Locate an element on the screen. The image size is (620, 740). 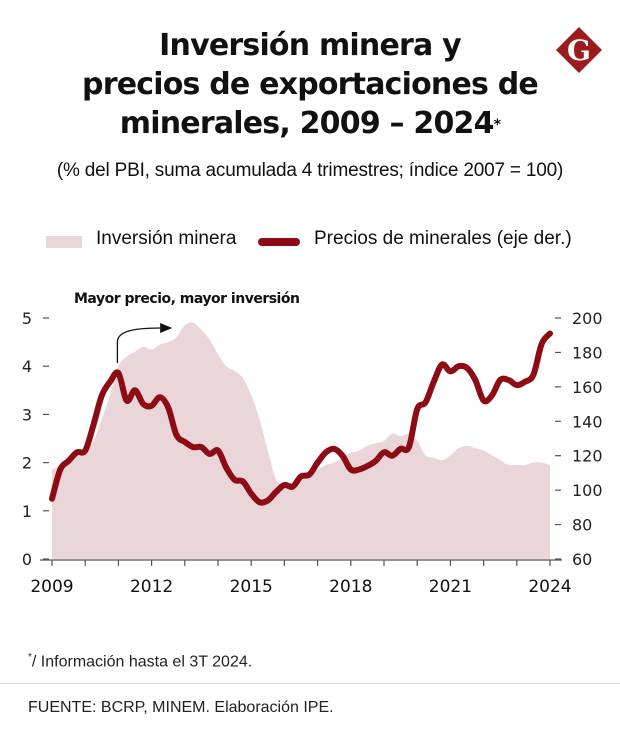
title-line-2: precios de exportaciones de is located at coordinates (310, 84).